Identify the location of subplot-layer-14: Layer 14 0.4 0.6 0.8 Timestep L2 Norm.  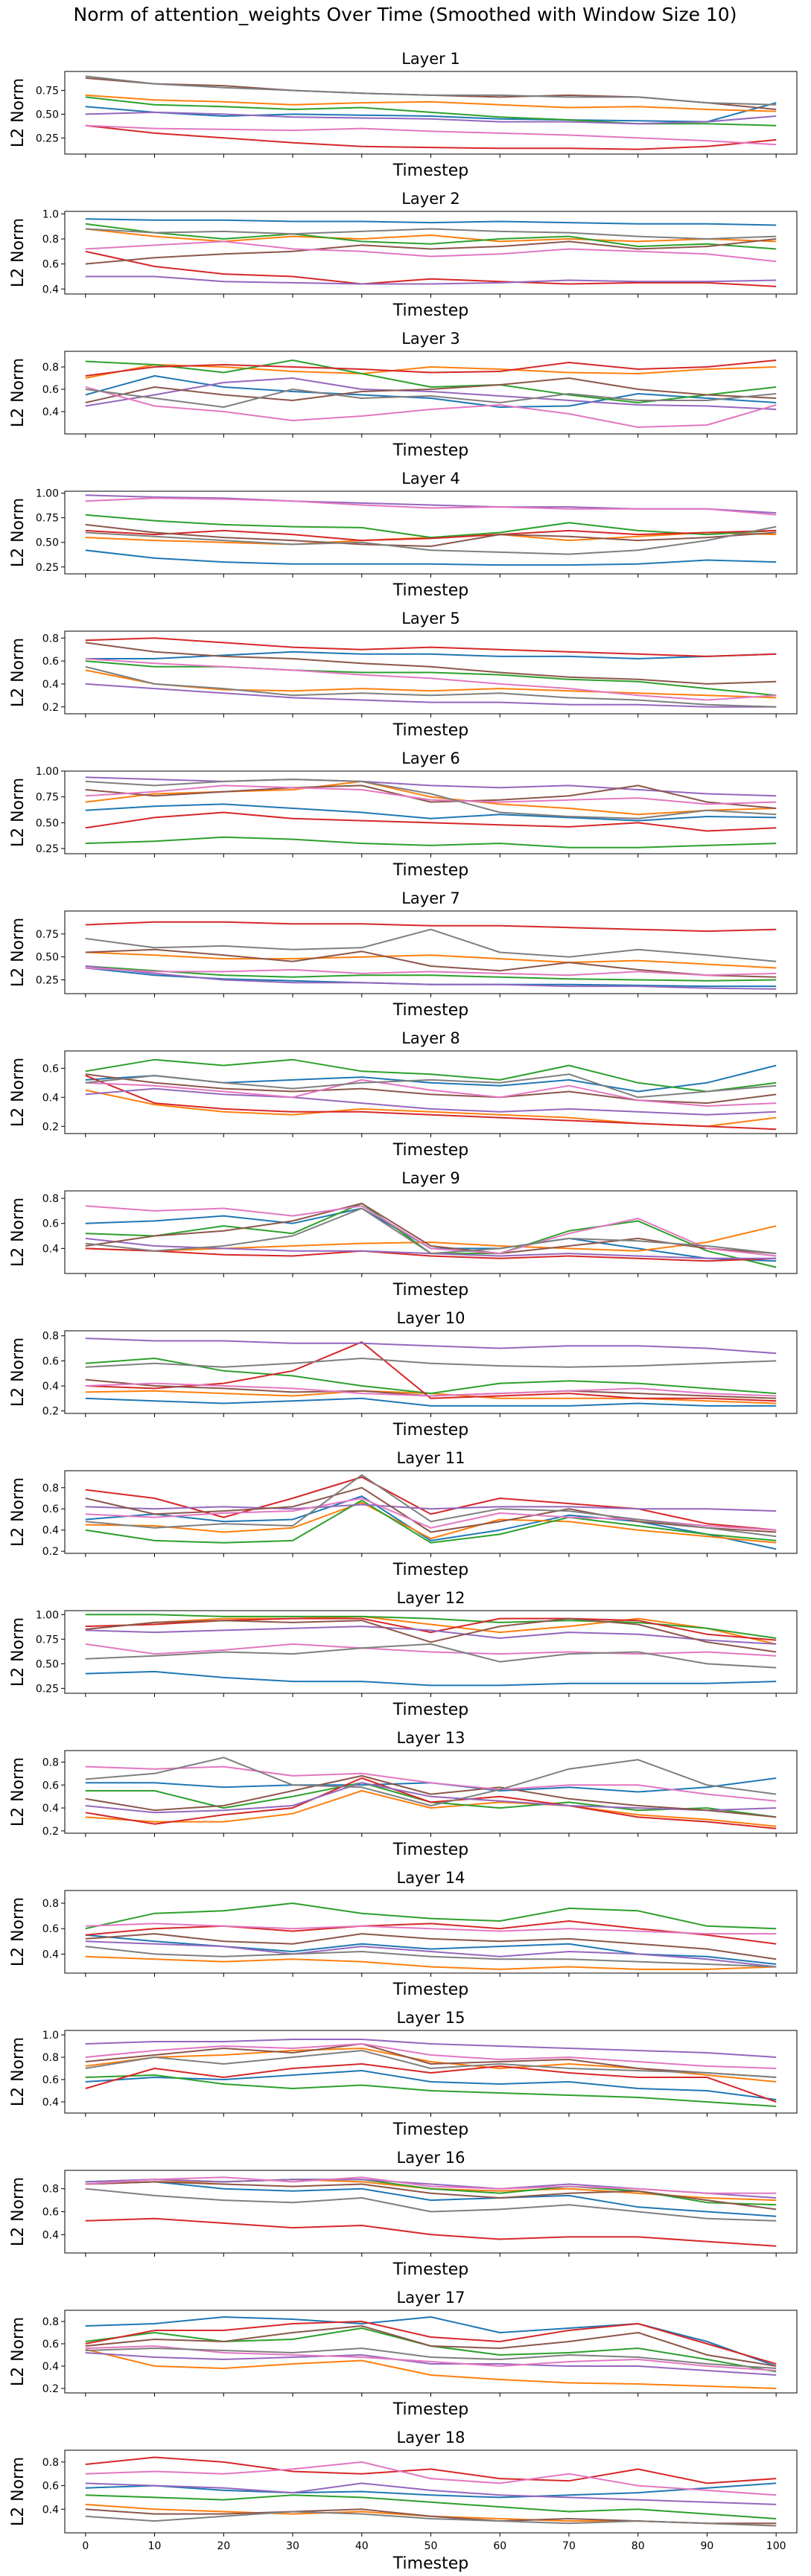
(404, 1934).